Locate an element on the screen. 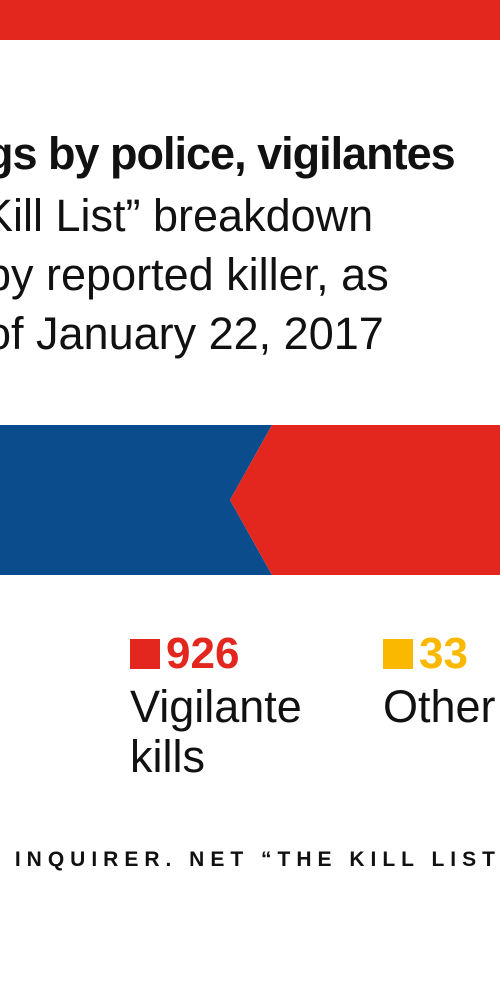  legend-label-other: Other is located at coordinates (439, 706).